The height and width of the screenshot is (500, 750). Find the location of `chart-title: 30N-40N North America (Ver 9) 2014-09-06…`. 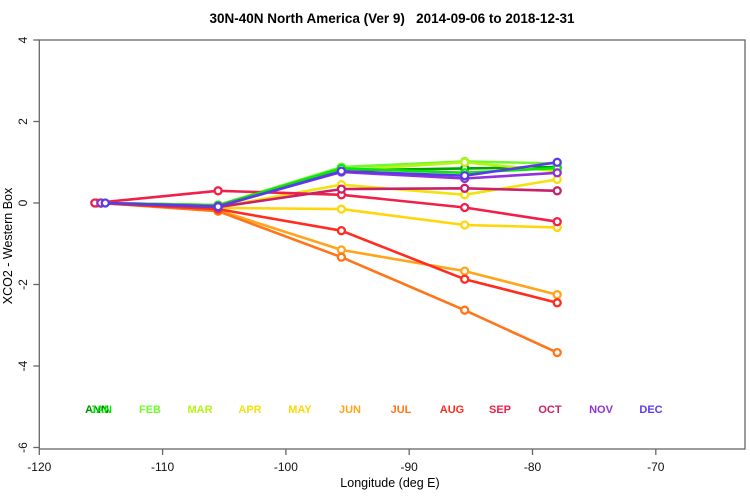

chart-title: 30N-40N North America (Ver 9) 2014-09-06… is located at coordinates (392, 18).